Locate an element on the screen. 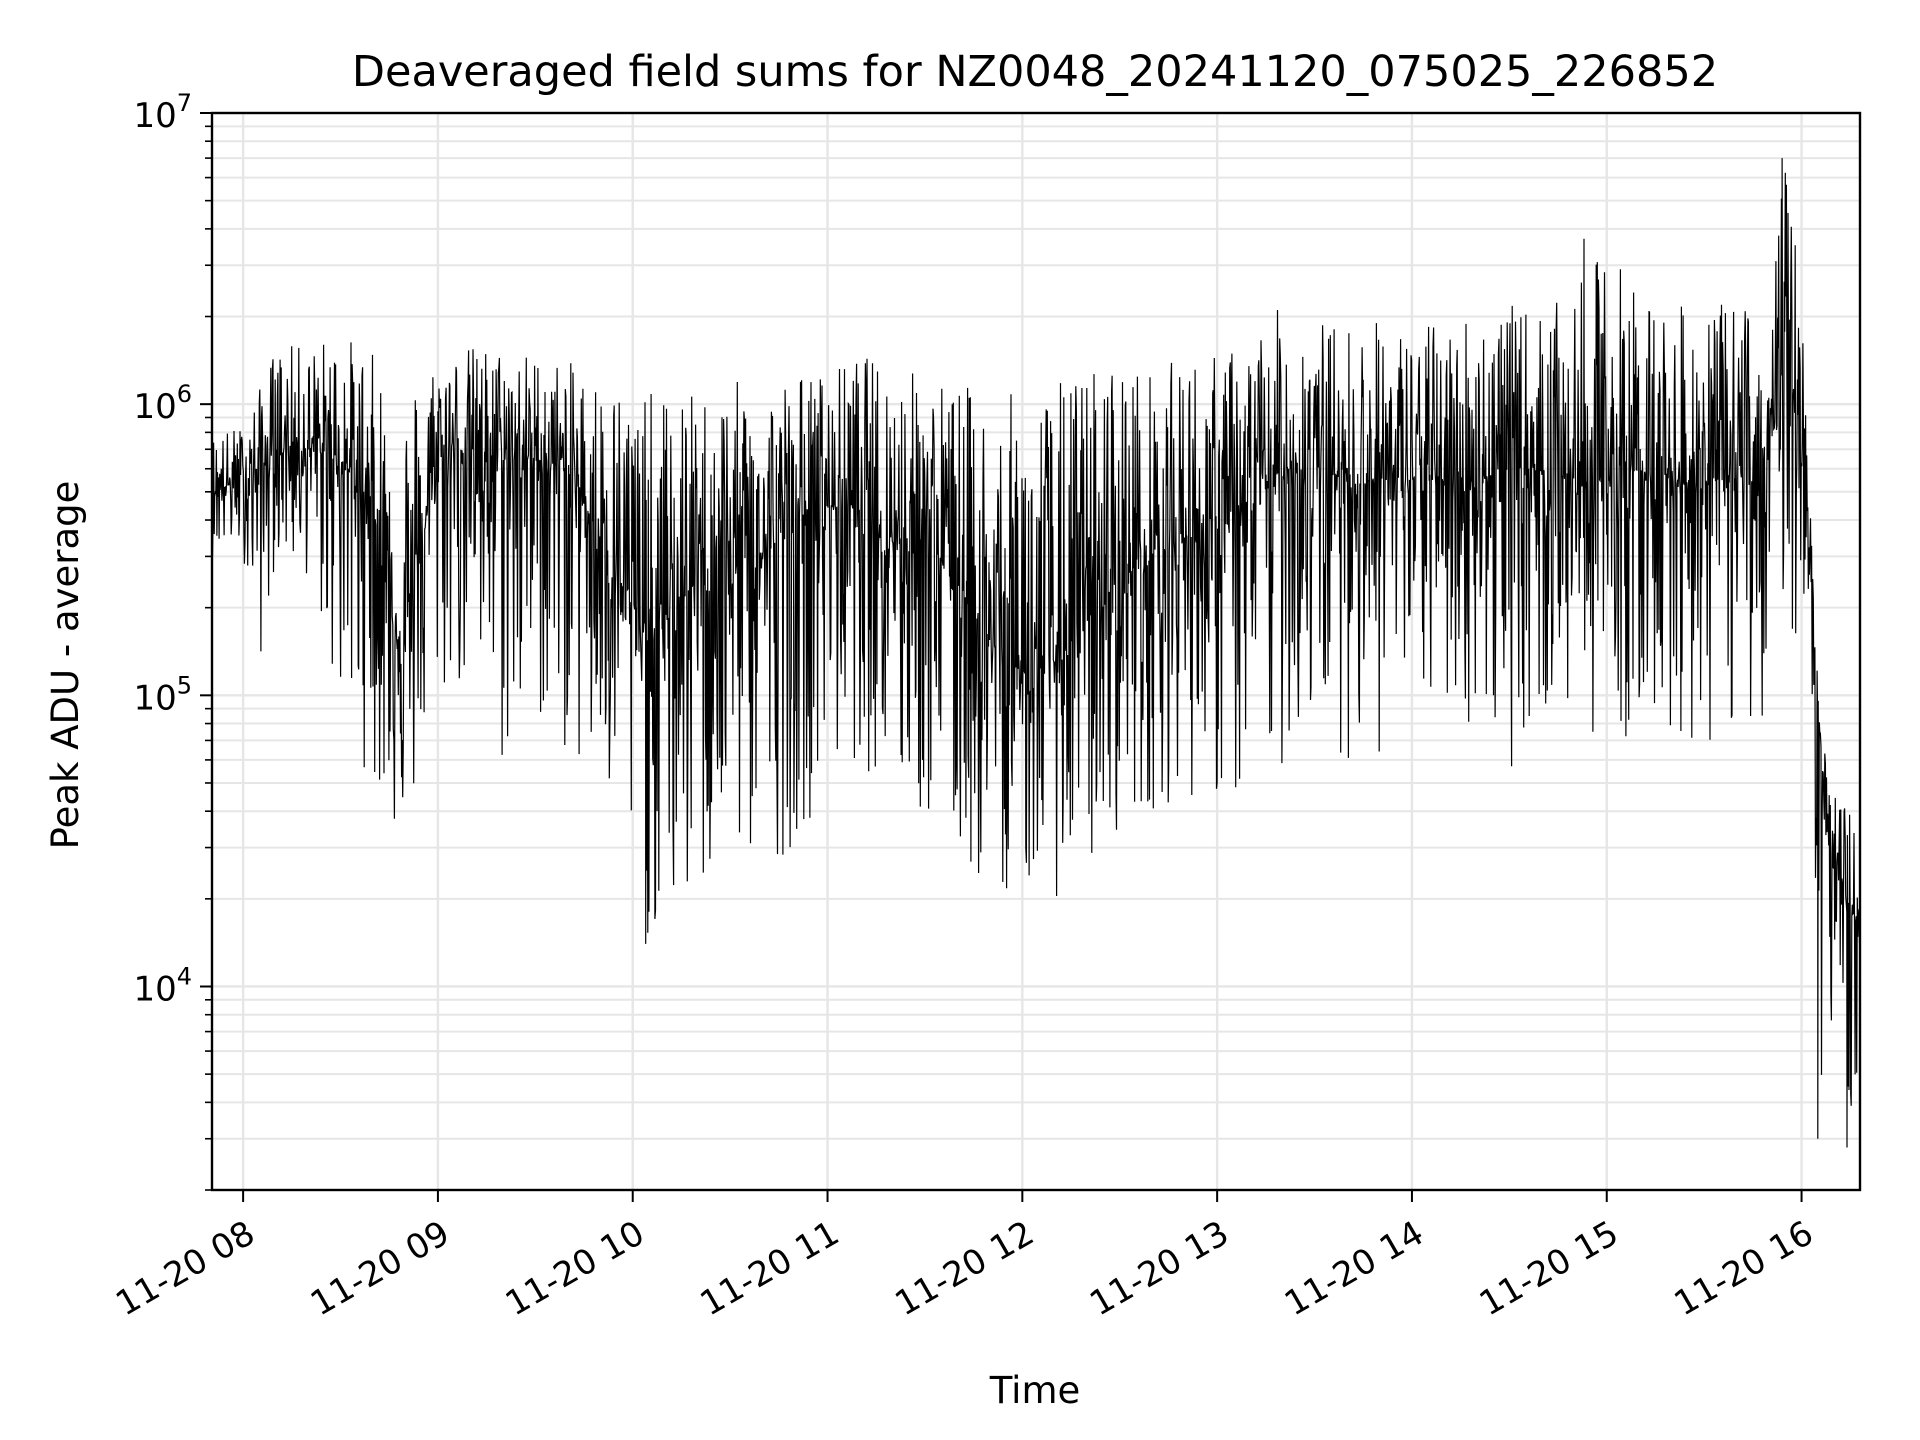 The image size is (1920, 1440). y-axis: 10⁴ 10⁵ 10⁶ 10⁷ is located at coordinates (172, 640).